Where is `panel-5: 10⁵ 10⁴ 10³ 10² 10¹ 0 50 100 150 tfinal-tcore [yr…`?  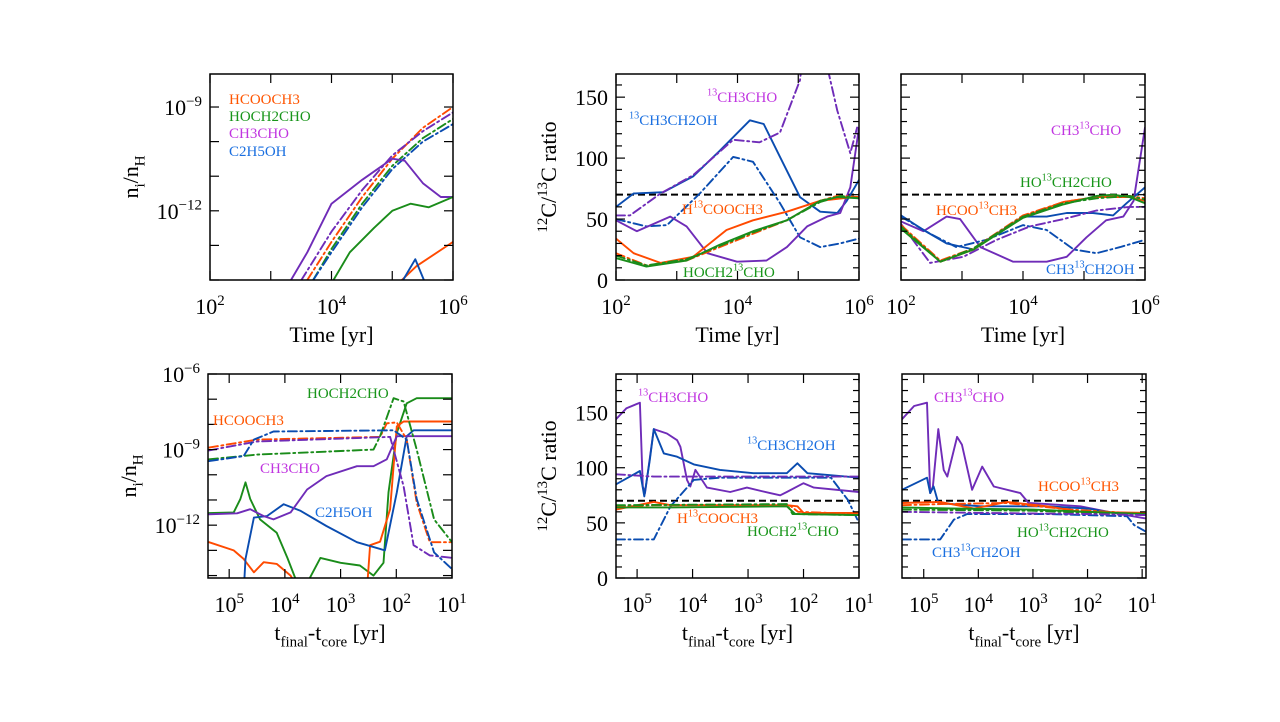
panel-5: 10⁵ 10⁴ 10³ 10² 10¹ 0 50 100 150 tfinal-tcore [yr… is located at coordinates (704, 512).